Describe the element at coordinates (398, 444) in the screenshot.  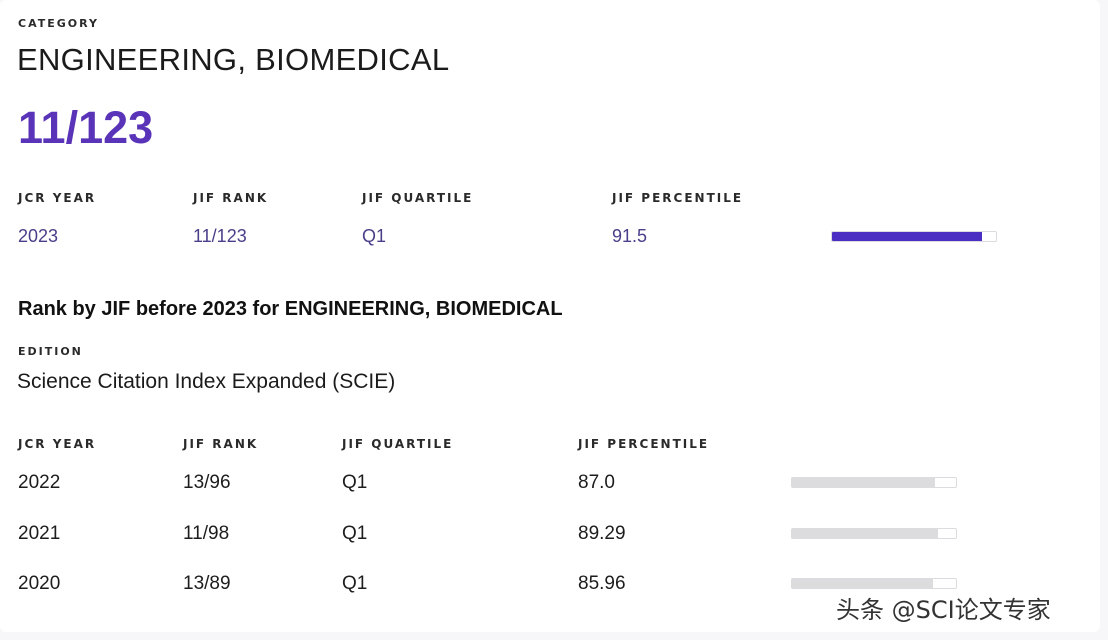
I see `history-header-jif-quartile: JIF QUARTILE` at that location.